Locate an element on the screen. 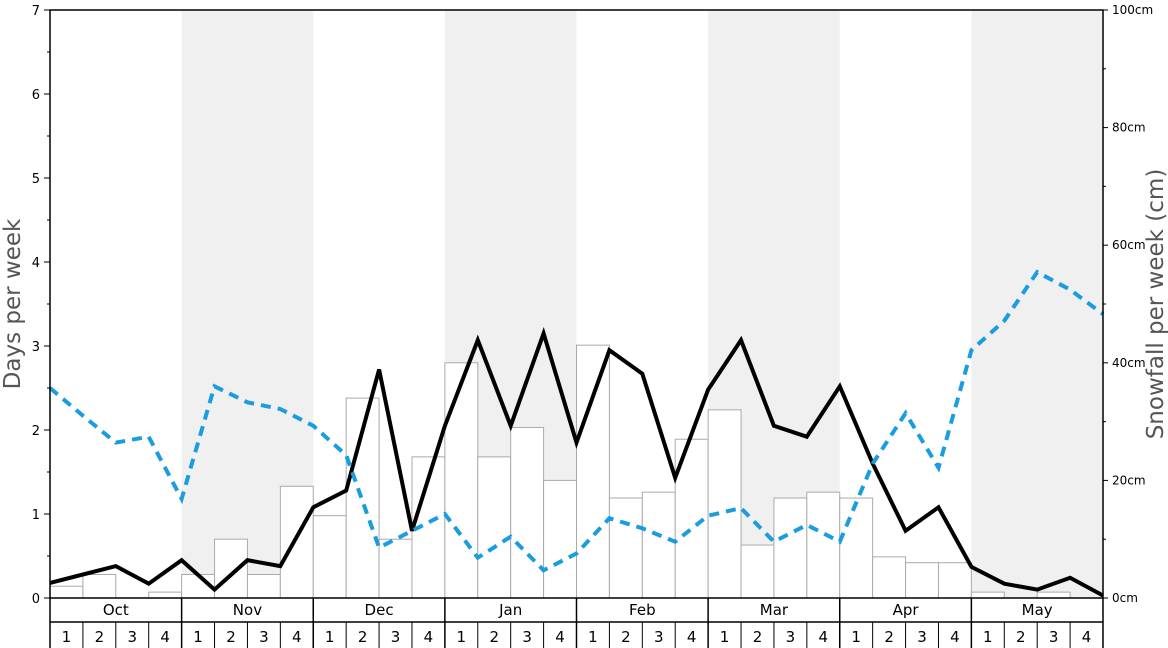  month-label: Oct is located at coordinates (116, 610).